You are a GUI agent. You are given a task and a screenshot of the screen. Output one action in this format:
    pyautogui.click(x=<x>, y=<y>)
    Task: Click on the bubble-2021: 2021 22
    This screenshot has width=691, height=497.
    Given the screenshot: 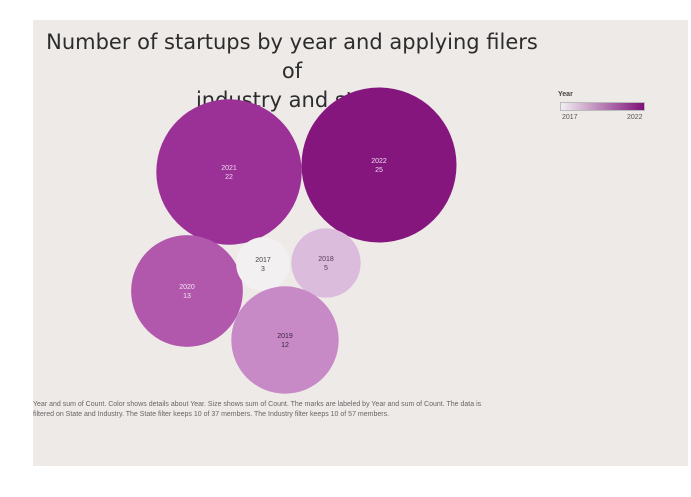 What is the action you would take?
    pyautogui.click(x=229, y=172)
    